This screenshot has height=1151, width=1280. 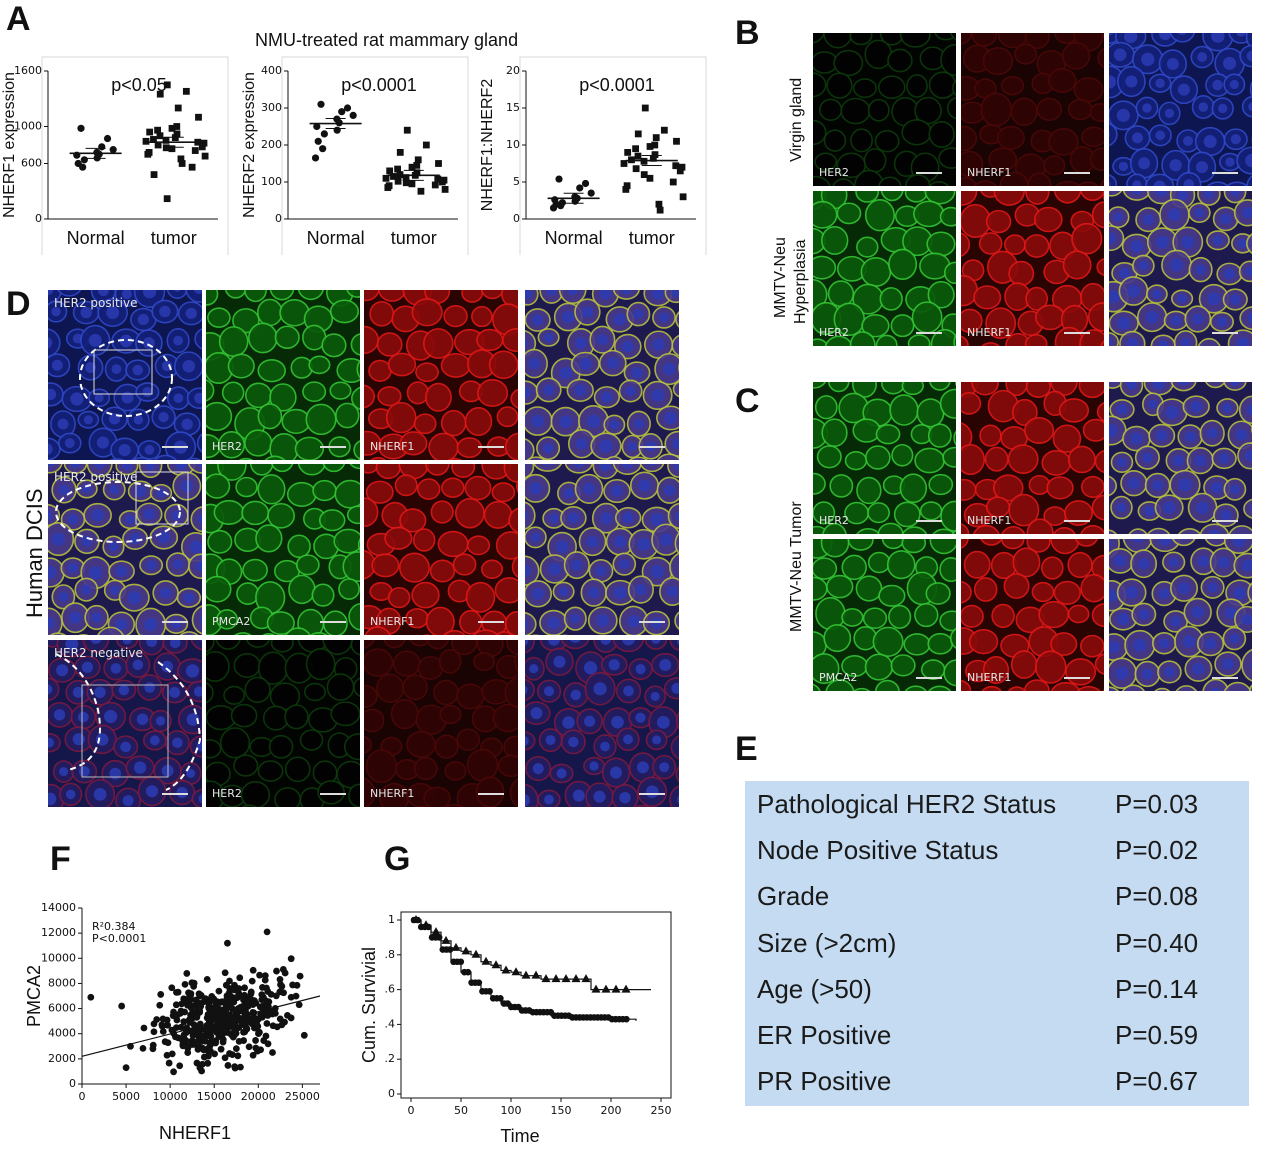 What do you see at coordinates (978, 1081) in the screenshot?
I see `table-row: PR Positive P=0.67` at bounding box center [978, 1081].